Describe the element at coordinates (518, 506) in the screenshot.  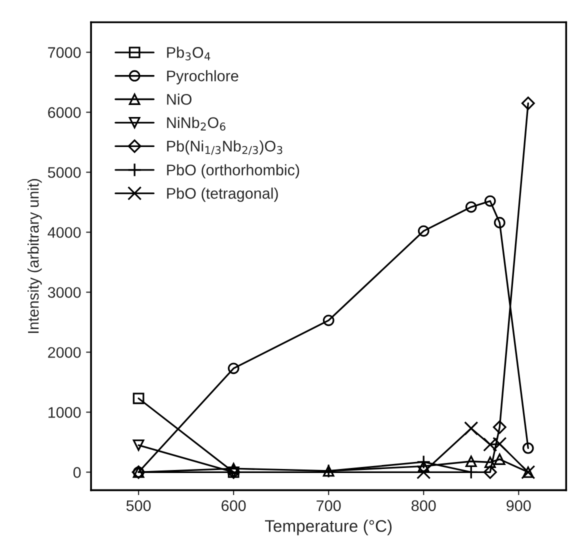
I see `x-tick-label: 900` at that location.